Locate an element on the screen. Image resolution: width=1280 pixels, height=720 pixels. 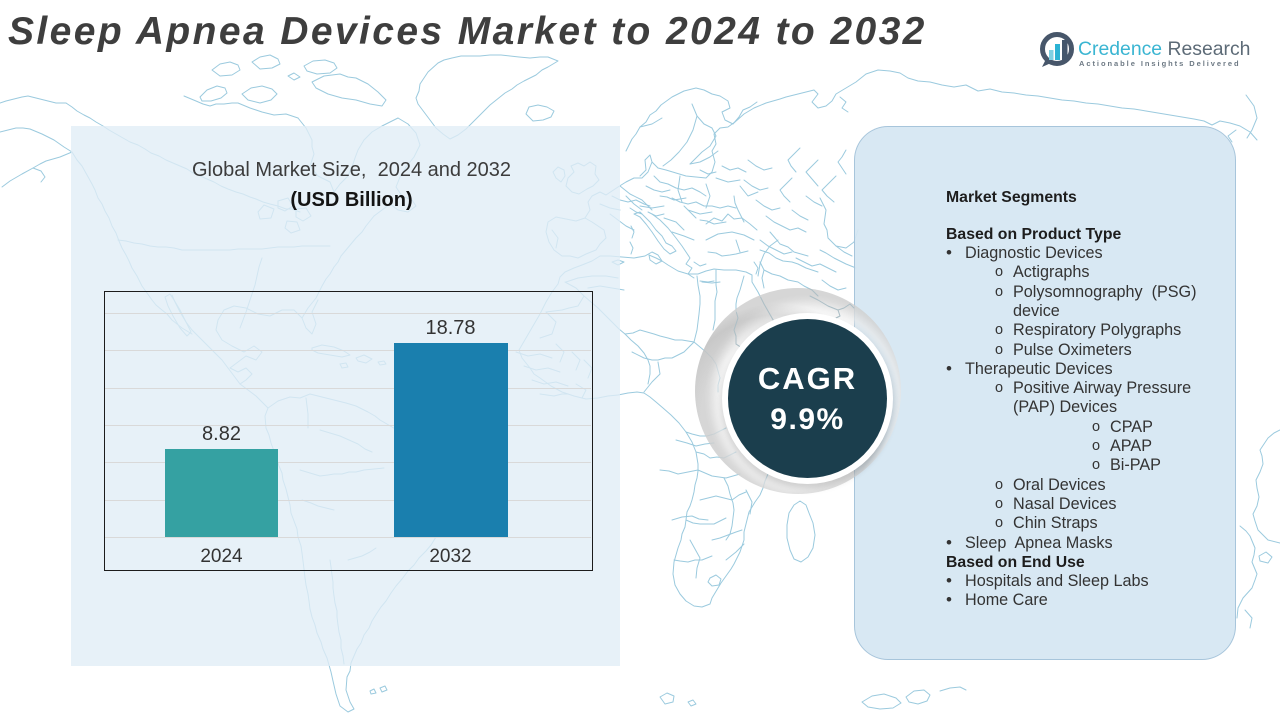
svg-text: Actionable Insights Delivered is located at coordinates (1160, 63).